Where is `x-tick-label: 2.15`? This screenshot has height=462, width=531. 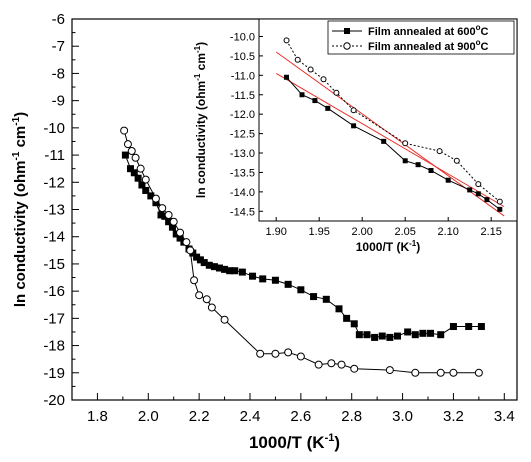
x-tick-label: 2.15 is located at coordinates (490, 232).